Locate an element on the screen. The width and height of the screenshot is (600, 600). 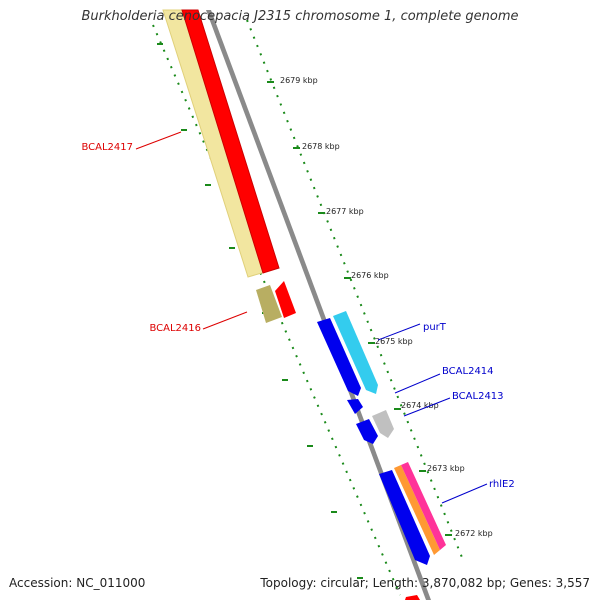
reverse-feature-purt is located at coordinates (355, 352).